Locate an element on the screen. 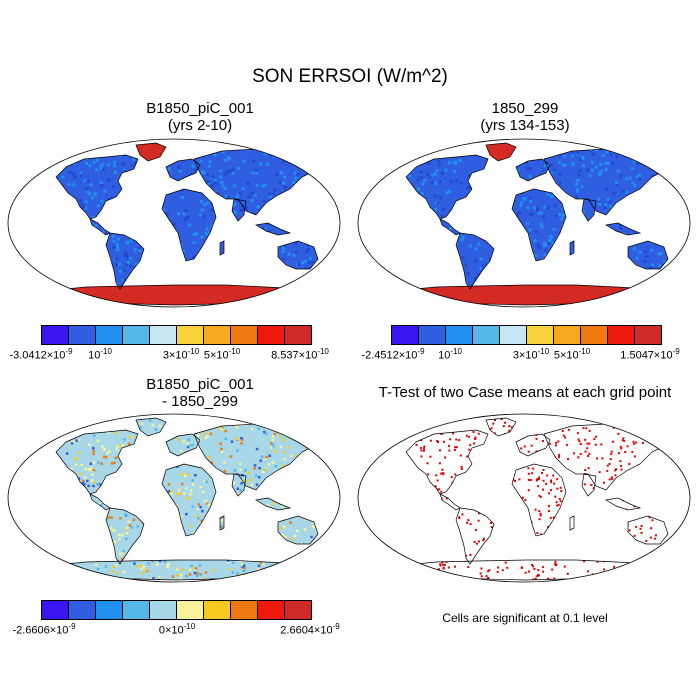 The image size is (700, 700). map-top-right is located at coordinates (524, 223).